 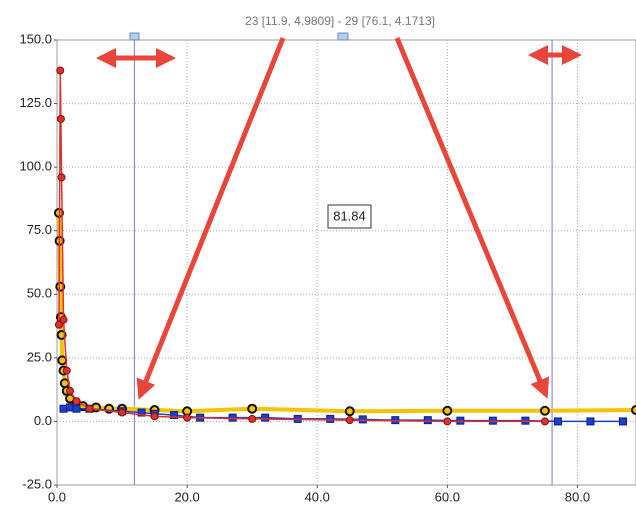 I want to click on y-tick-label: 125.0, so click(x=35, y=102).